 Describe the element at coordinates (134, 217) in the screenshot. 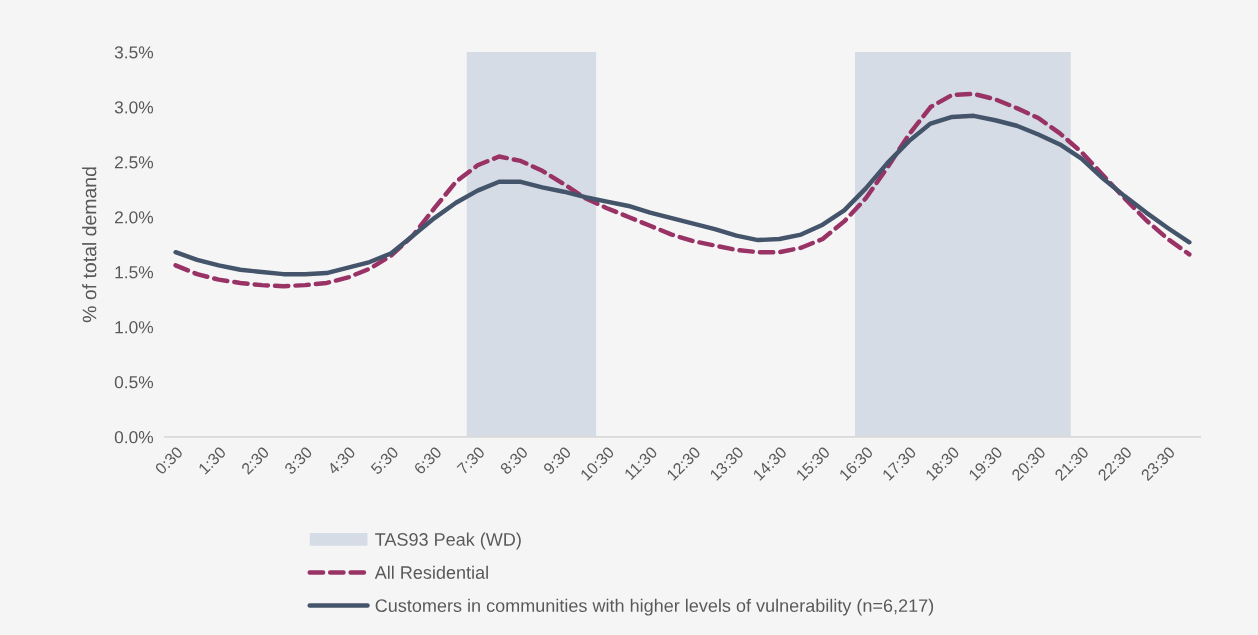

I see `y-tick-label: 2.0%` at that location.